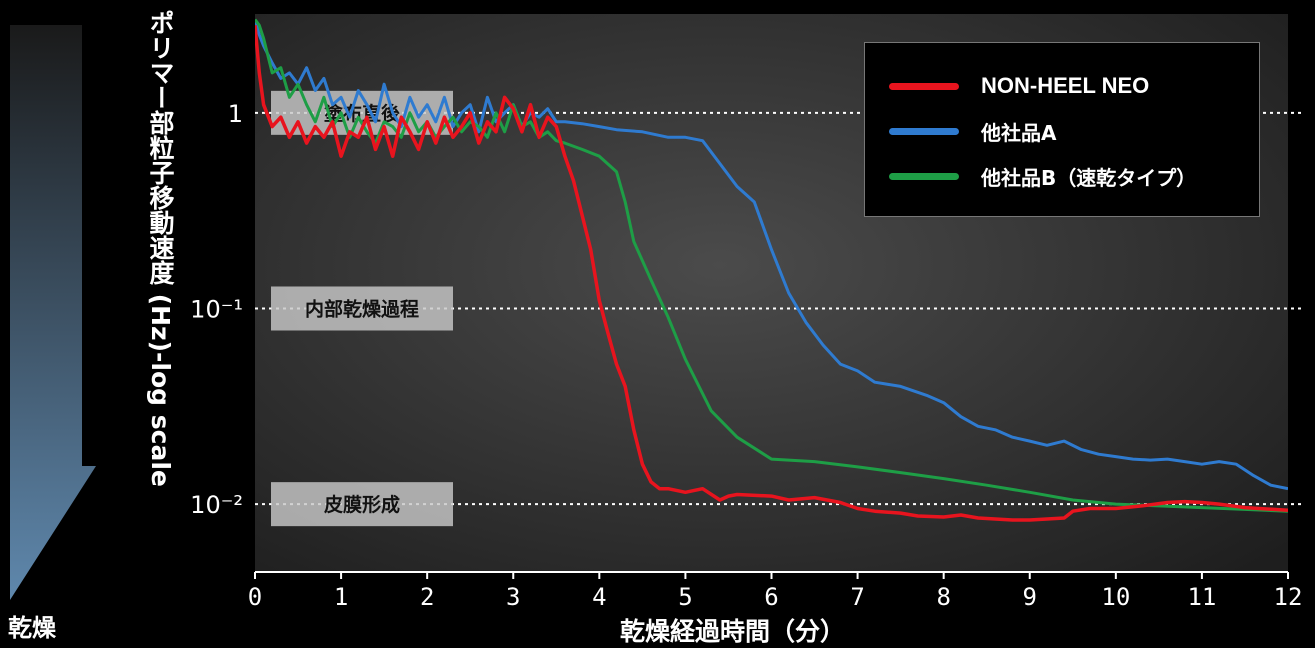 The width and height of the screenshot is (1315, 648). What do you see at coordinates (1062, 129) in the screenshot?
I see `legend: NON-HEEL NEO 他社品A 他社品B（速乾タイプ）` at bounding box center [1062, 129].